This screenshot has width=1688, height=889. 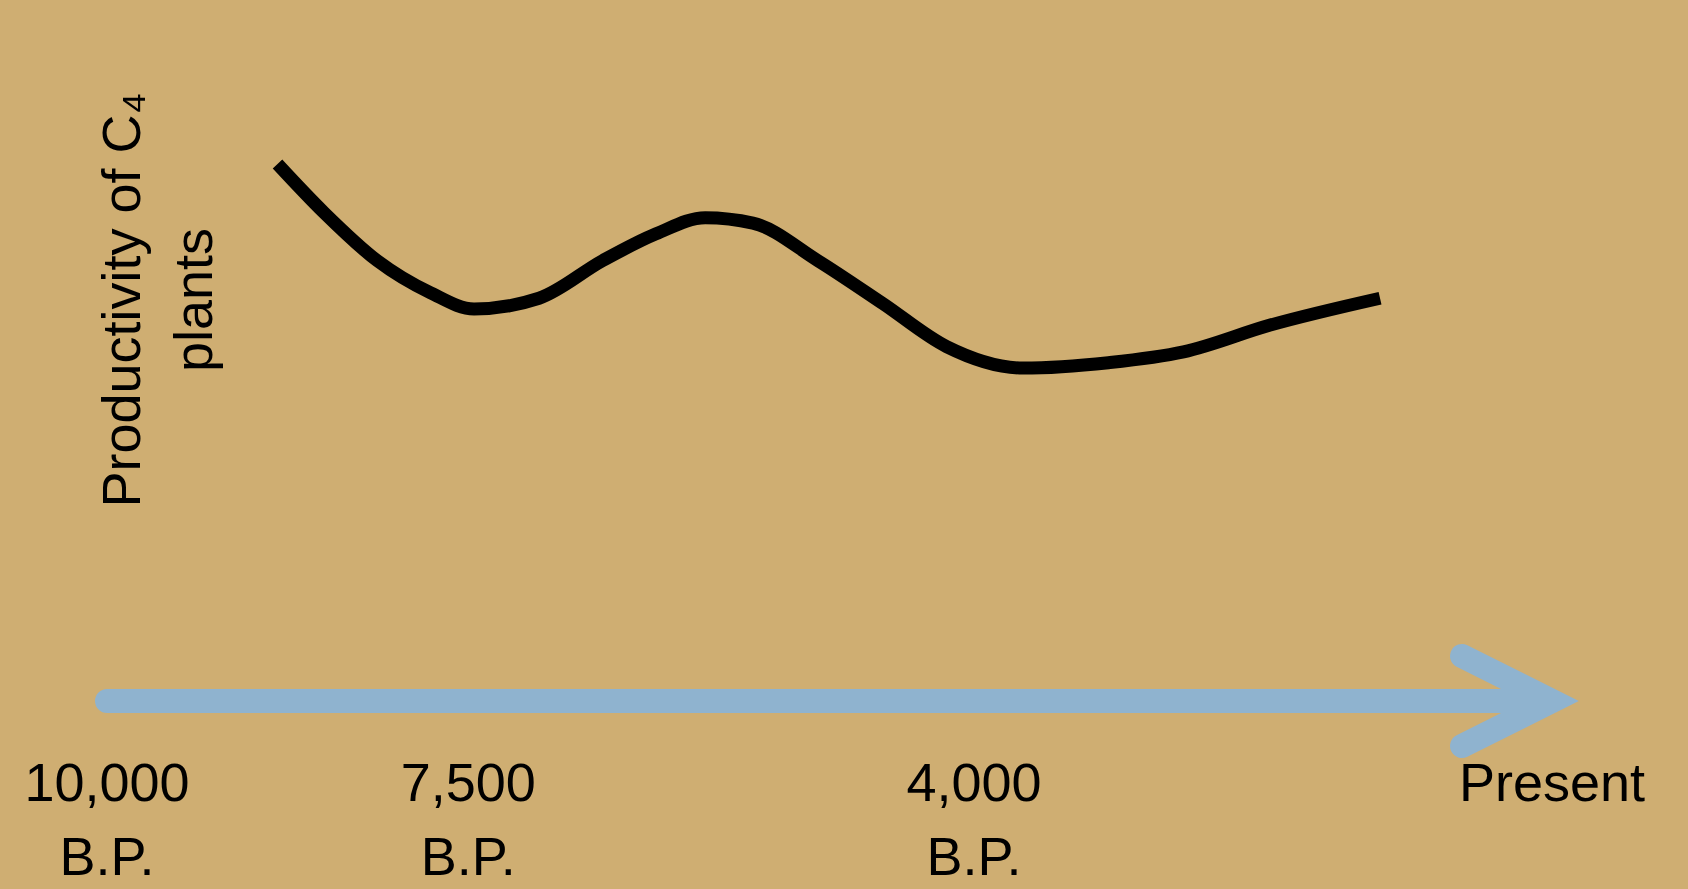 I want to click on x-tick-label: 10,000 B.P., so click(x=107, y=819).